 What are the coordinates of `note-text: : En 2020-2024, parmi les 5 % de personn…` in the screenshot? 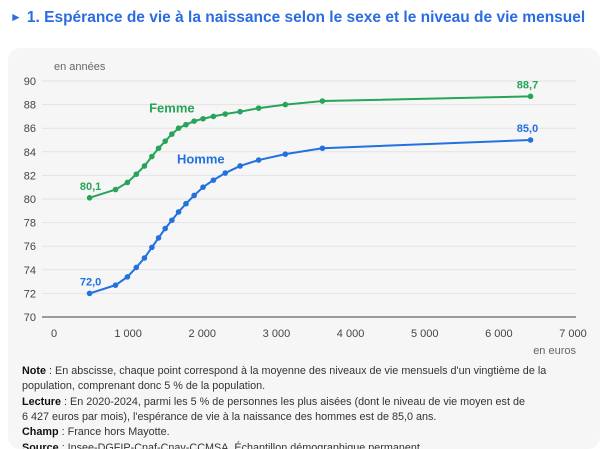 It's located at (273, 409).